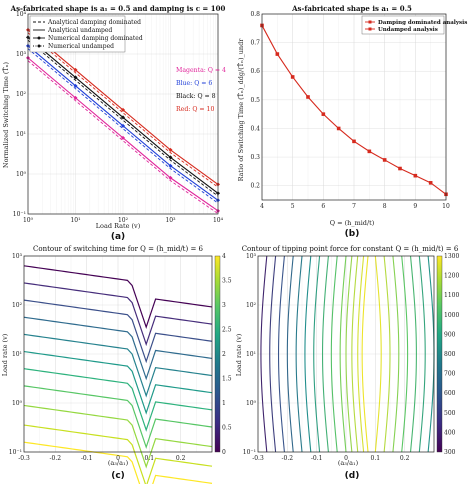 The height and width of the screenshot is (484, 474). Describe the element at coordinates (450, 452) in the screenshot. I see `panel-d-colorbar-tick: 300` at that location.